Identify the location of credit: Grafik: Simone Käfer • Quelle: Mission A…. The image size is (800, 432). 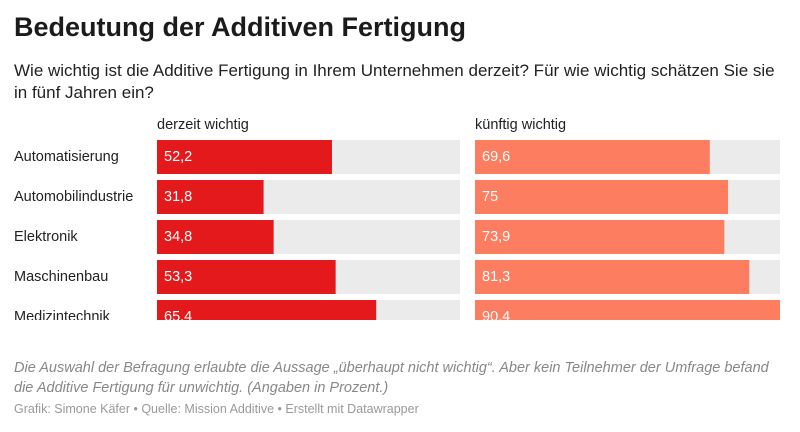
(216, 409).